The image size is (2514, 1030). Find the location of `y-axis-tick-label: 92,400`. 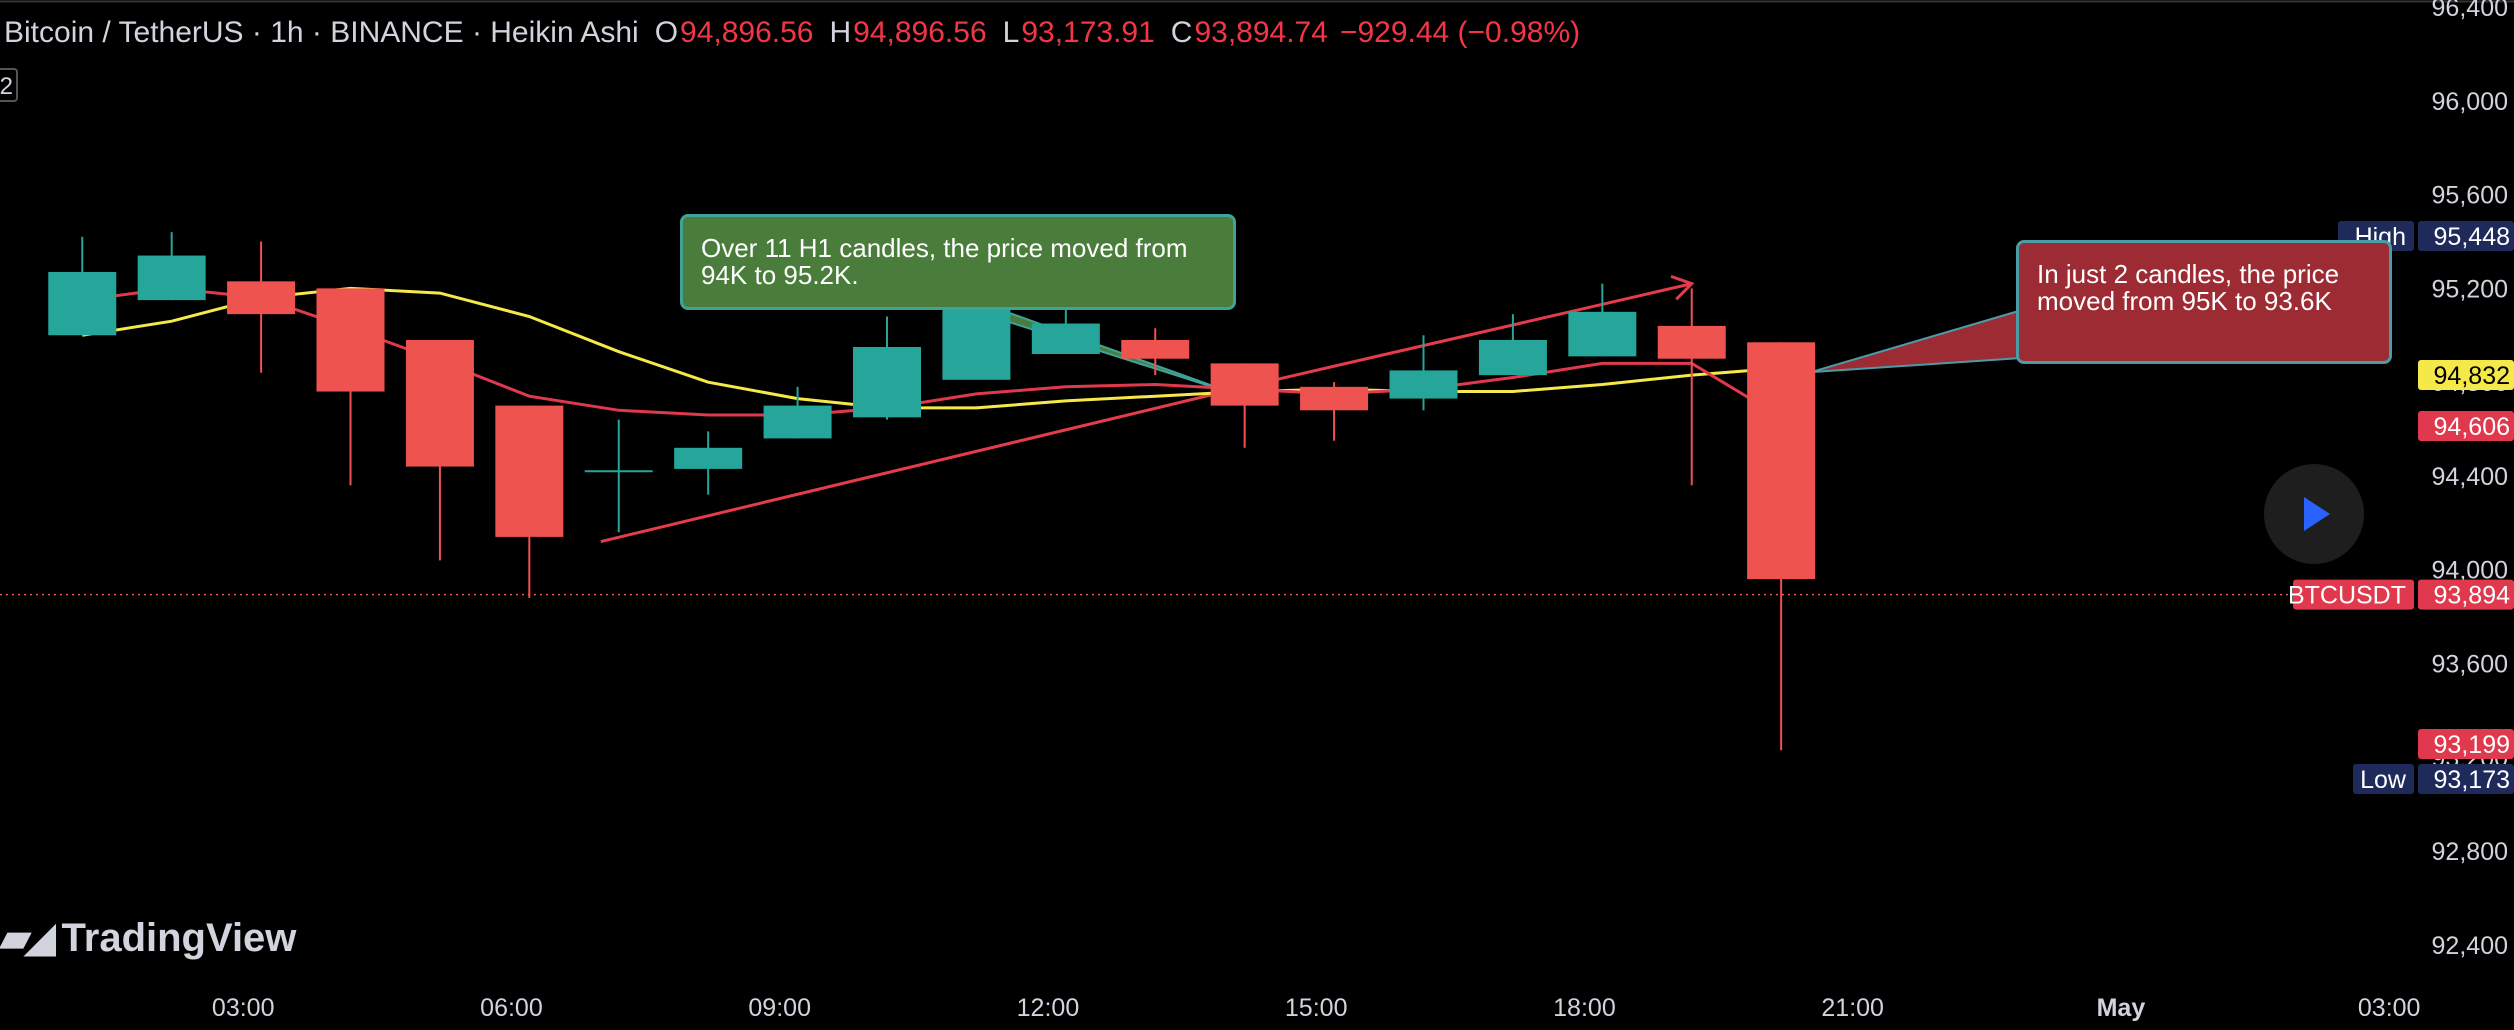

y-axis-tick-label: 92,400 is located at coordinates (2470, 946).